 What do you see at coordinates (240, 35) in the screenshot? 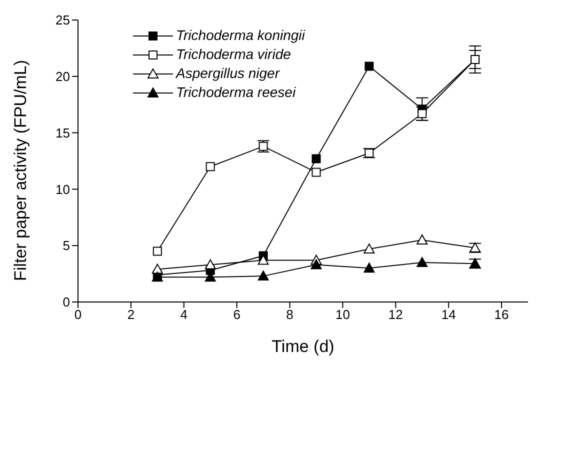
I see `legend-label: Trichoderma koningii` at bounding box center [240, 35].